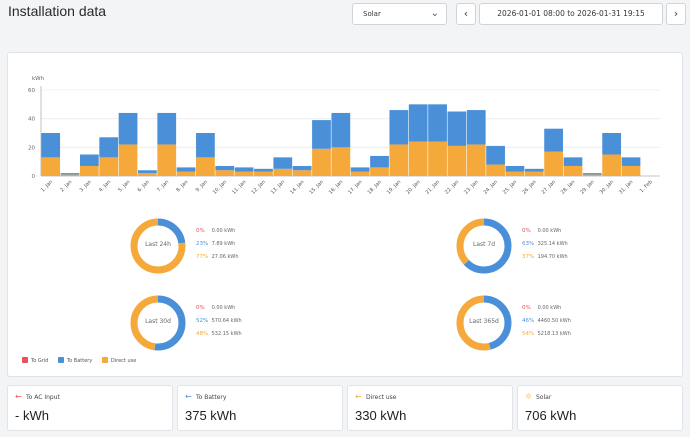  What do you see at coordinates (211, 397) in the screenshot?
I see `stat-label: To Battery` at bounding box center [211, 397].